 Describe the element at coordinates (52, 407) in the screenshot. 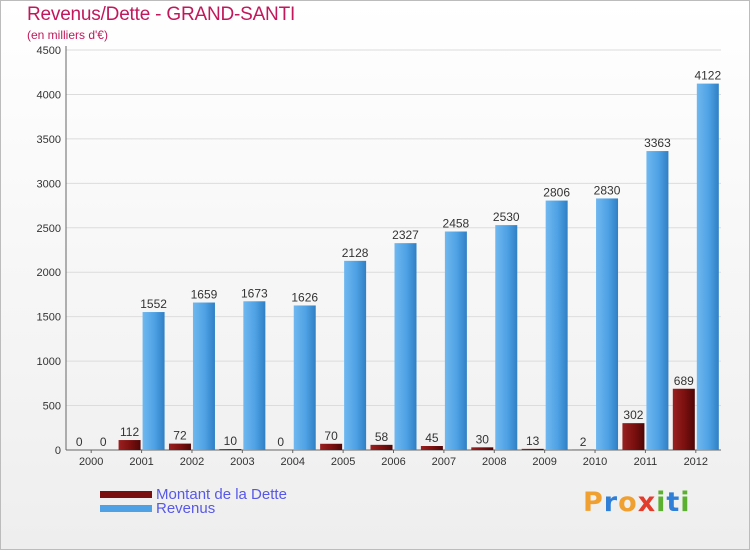

I see `y-tick-label-500: 500` at that location.